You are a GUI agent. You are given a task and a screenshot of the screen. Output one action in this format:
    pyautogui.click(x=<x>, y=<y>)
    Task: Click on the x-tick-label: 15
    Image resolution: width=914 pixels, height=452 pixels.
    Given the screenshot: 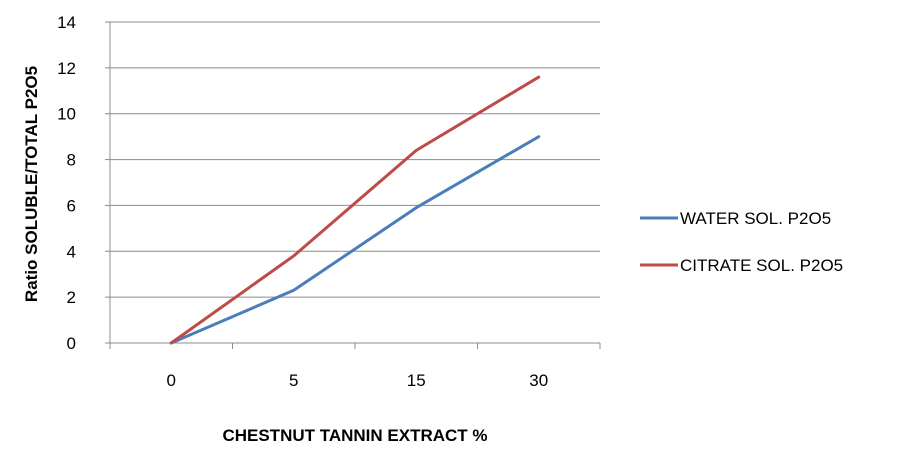 What is the action you would take?
    pyautogui.click(x=416, y=380)
    